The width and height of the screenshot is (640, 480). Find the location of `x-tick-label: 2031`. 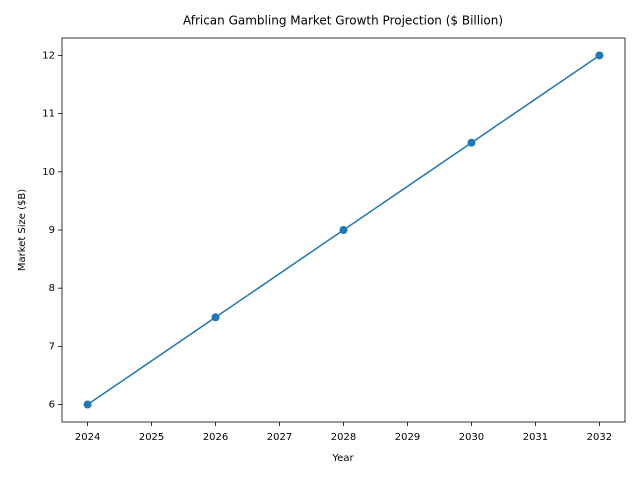

x-tick-label: 2031 is located at coordinates (535, 437).